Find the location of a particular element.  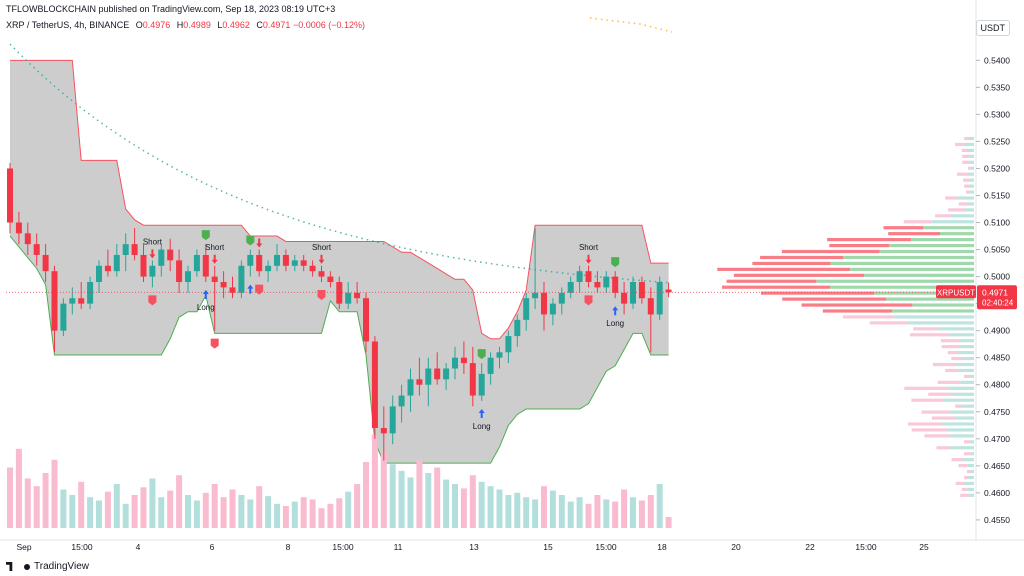

symbol-name: XRP / TetherUS, 4h, BINANCE is located at coordinates (68, 25).